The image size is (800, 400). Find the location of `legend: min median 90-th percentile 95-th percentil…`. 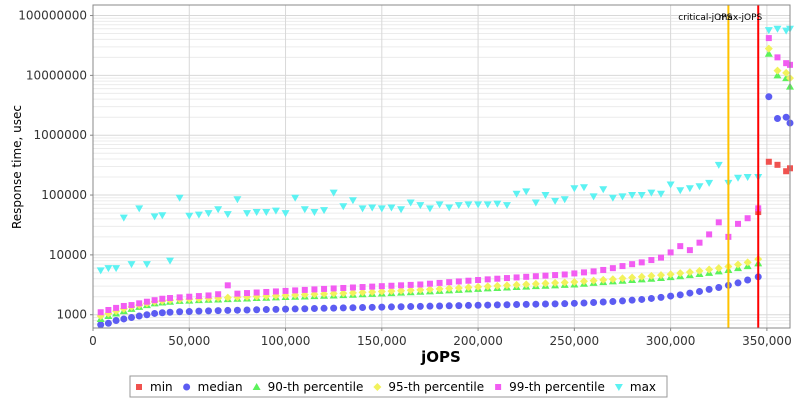

legend: min median 90-th percentile 95-th percentil… is located at coordinates (398, 386).